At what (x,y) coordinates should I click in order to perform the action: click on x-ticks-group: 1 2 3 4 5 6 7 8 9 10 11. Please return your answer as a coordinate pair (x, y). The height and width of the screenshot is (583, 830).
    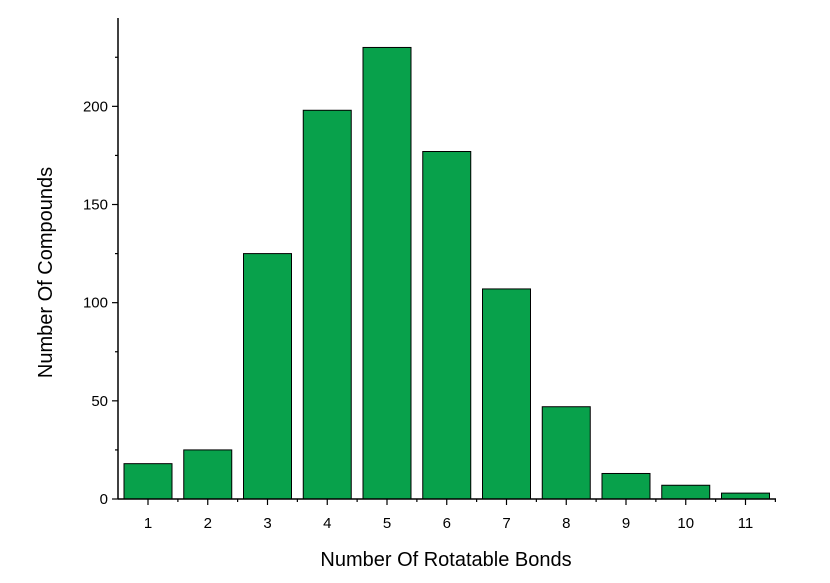
    Looking at the image, I should click on (460, 515).